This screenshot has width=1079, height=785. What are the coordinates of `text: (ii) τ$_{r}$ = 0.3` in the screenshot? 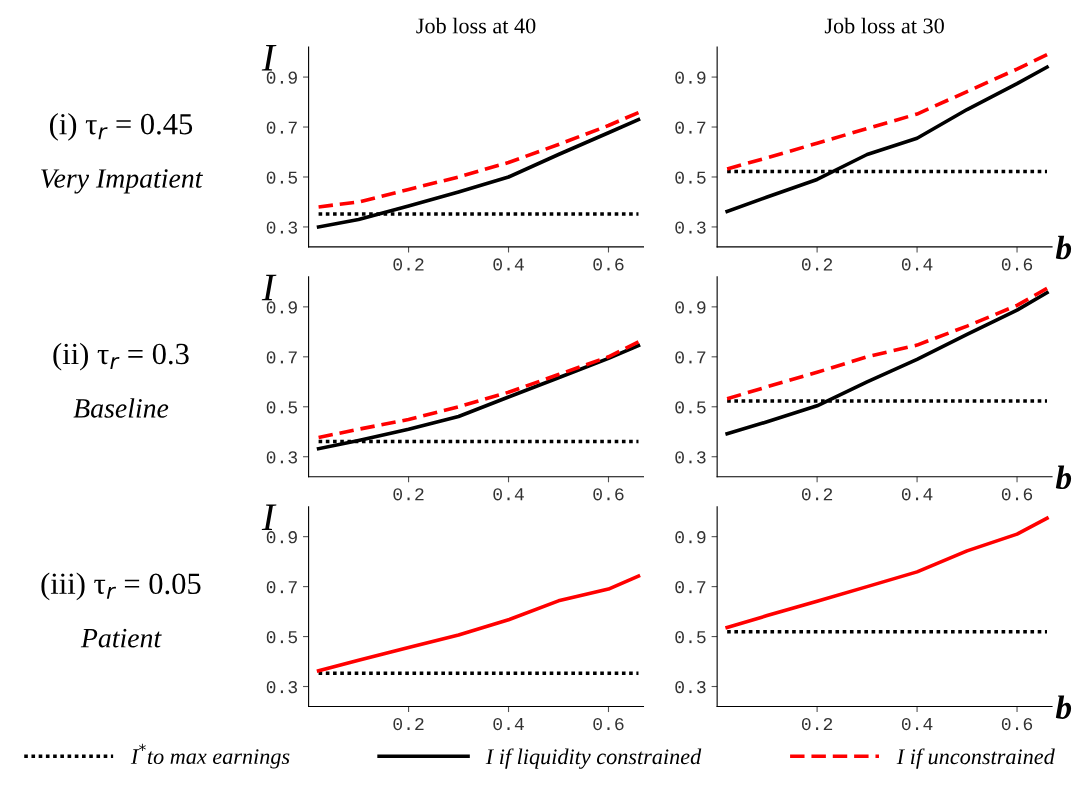 It's located at (121, 356).